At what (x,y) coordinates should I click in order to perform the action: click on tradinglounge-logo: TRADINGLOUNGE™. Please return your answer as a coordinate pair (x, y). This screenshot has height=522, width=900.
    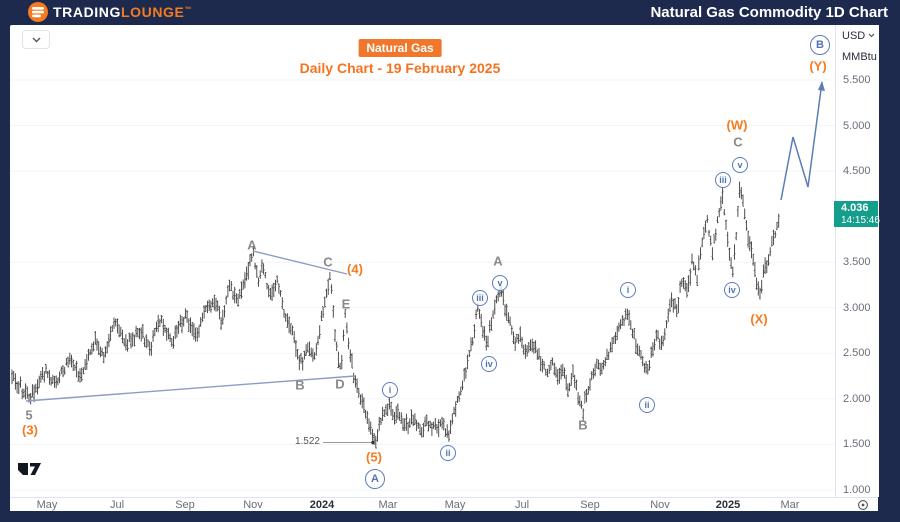
    Looking at the image, I should click on (110, 12).